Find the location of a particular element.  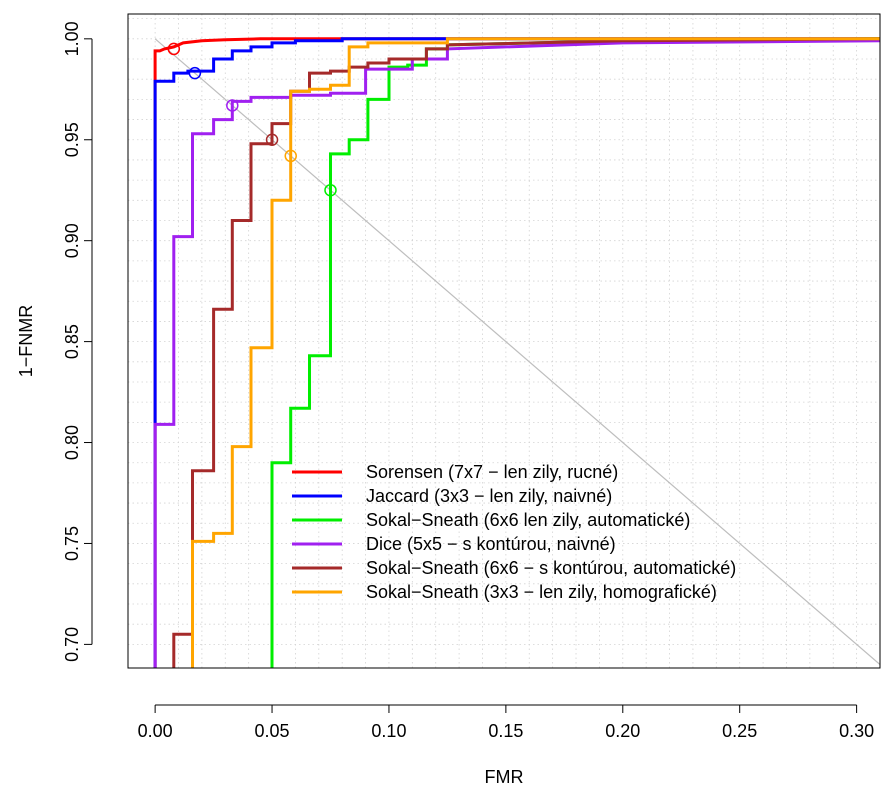

x-tick-label: 0.10 is located at coordinates (388, 731).